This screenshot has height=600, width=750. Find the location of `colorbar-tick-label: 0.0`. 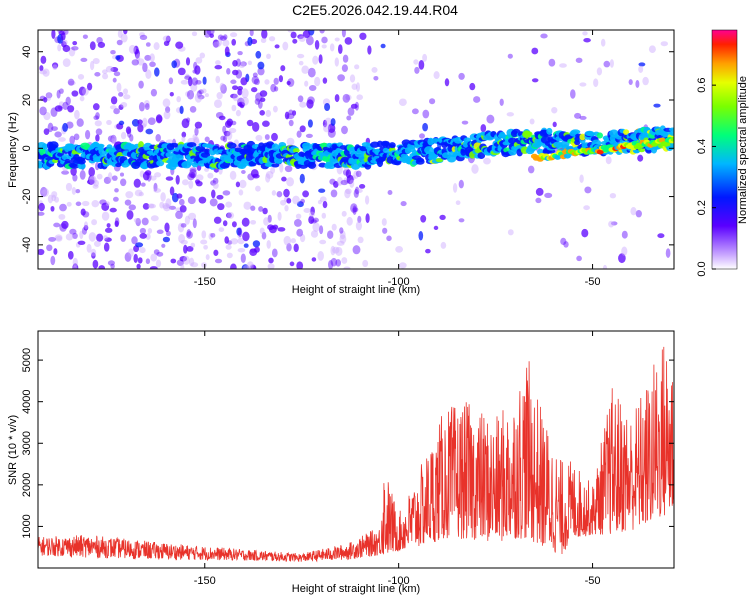

colorbar-tick-label: 0.0 is located at coordinates (702, 268).